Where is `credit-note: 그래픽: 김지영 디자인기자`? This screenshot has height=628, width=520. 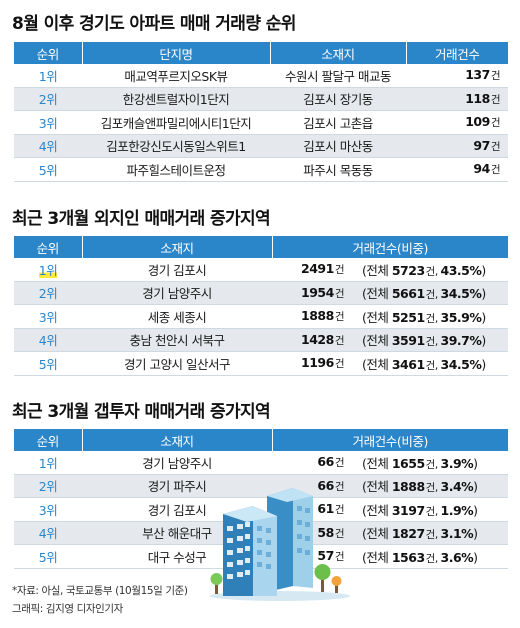 credit-note: 그래픽: 김지영 디자인기자 is located at coordinates (67, 609).